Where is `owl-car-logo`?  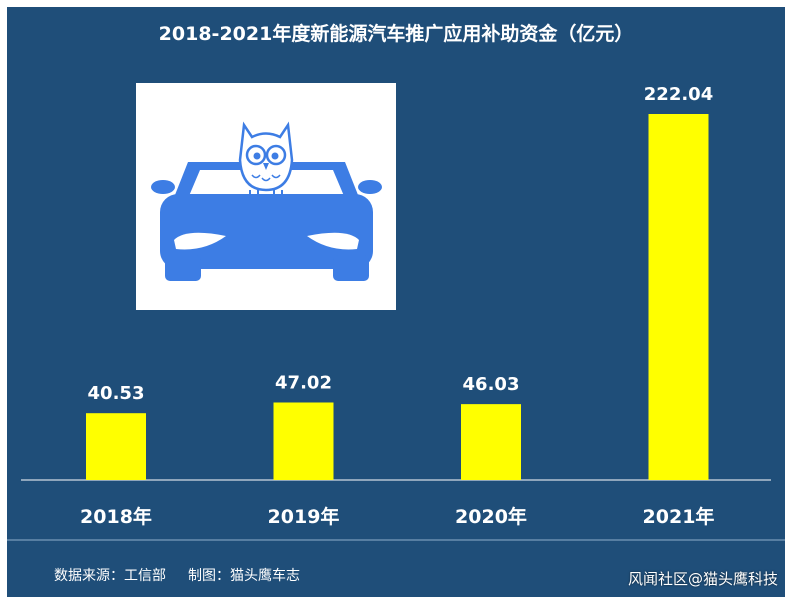 owl-car-logo is located at coordinates (266, 196).